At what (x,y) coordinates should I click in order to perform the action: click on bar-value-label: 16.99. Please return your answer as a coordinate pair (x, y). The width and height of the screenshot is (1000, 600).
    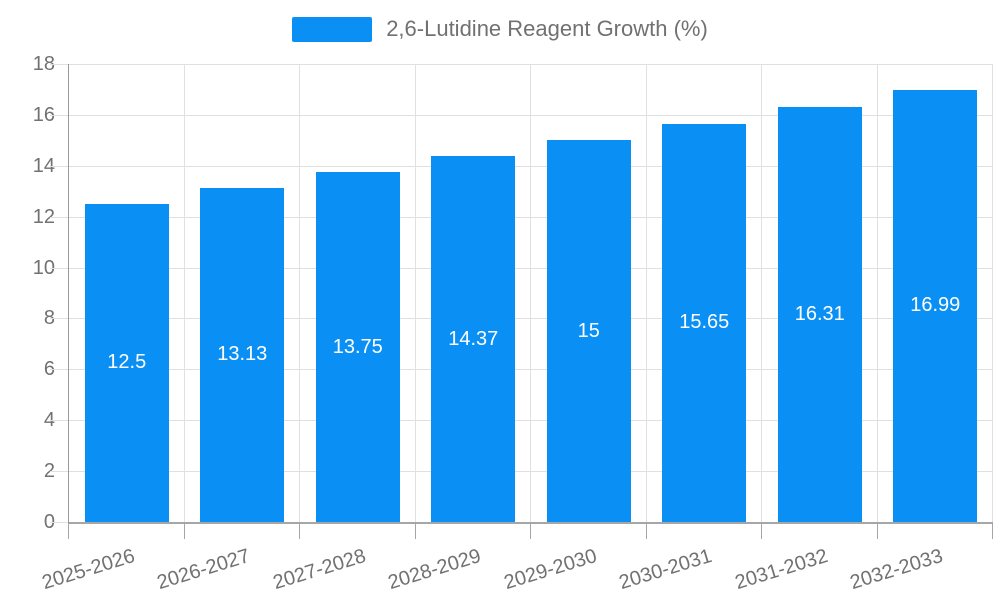
    Looking at the image, I should click on (935, 305).